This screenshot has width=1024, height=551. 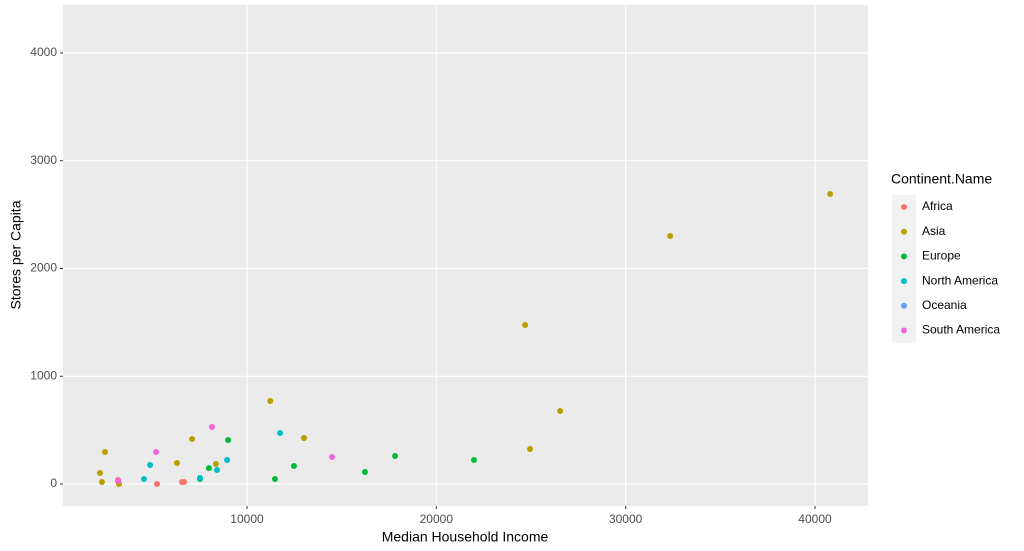 I want to click on legend-label: North America, so click(x=960, y=280).